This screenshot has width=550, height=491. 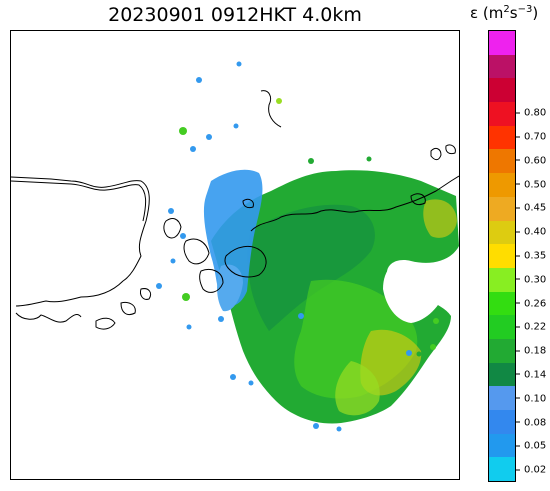 I want to click on colorbar-tick-label: 0.80, so click(x=531, y=113).